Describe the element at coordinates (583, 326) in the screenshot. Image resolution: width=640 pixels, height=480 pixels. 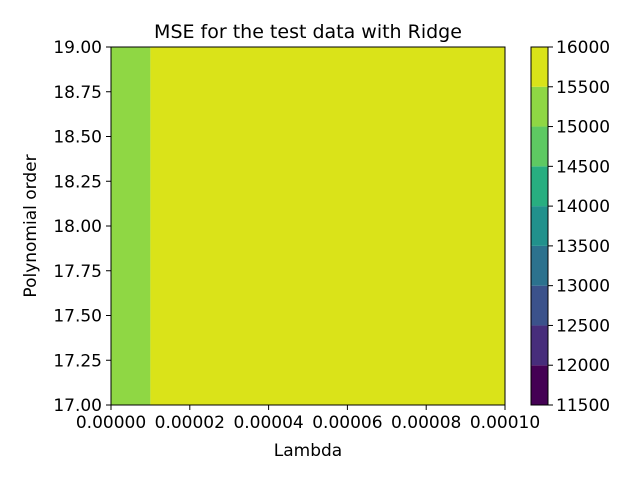
I see `colorbar-tick-label: 12500` at that location.